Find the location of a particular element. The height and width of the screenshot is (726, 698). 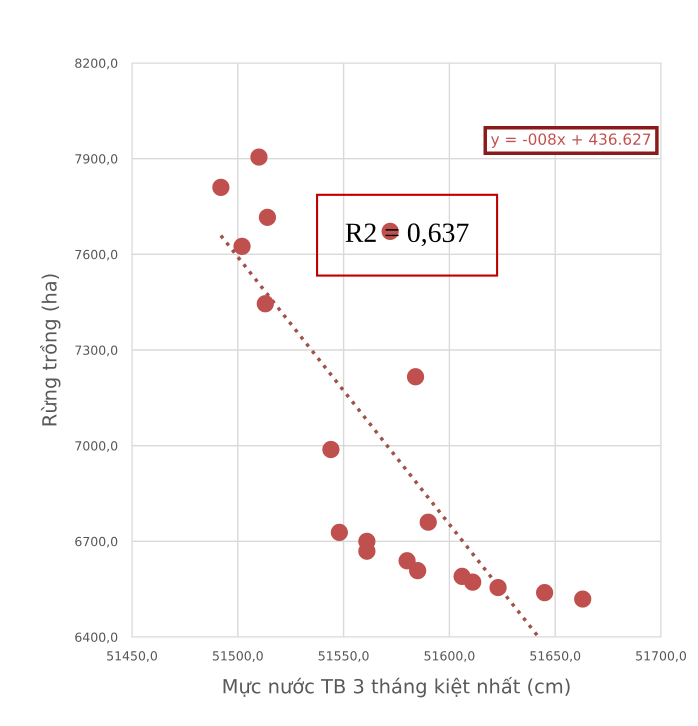

y-tick-label: 7300,0 is located at coordinates (96, 350).